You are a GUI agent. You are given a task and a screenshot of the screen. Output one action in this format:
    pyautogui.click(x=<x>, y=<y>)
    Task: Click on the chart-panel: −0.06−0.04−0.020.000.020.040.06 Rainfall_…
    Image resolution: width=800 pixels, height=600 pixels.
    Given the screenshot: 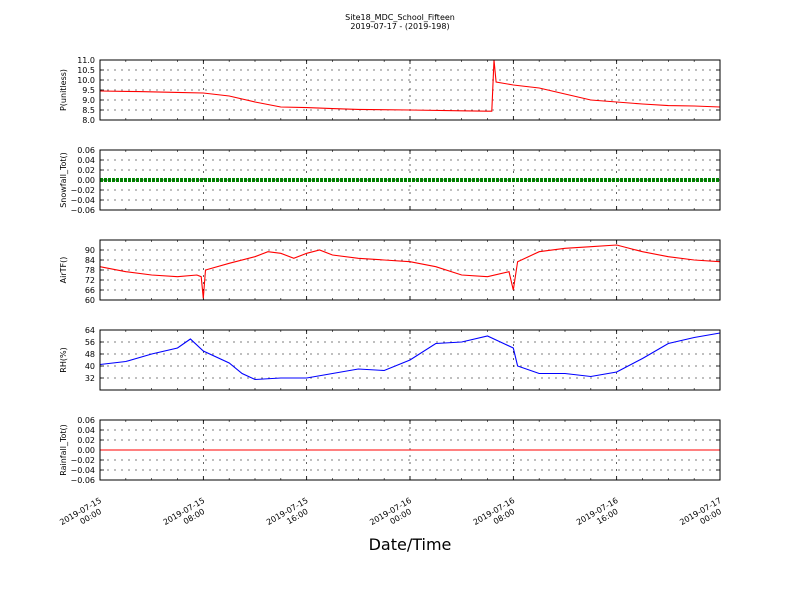 What is the action you would take?
    pyautogui.click(x=390, y=450)
    